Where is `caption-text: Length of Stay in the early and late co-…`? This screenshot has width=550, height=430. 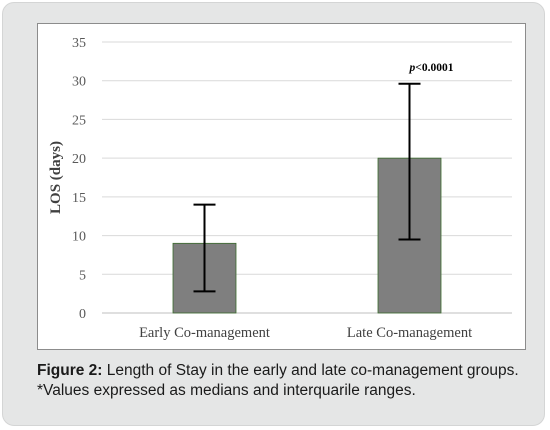 caption-text: Length of Stay in the early and late co-… is located at coordinates (310, 370).